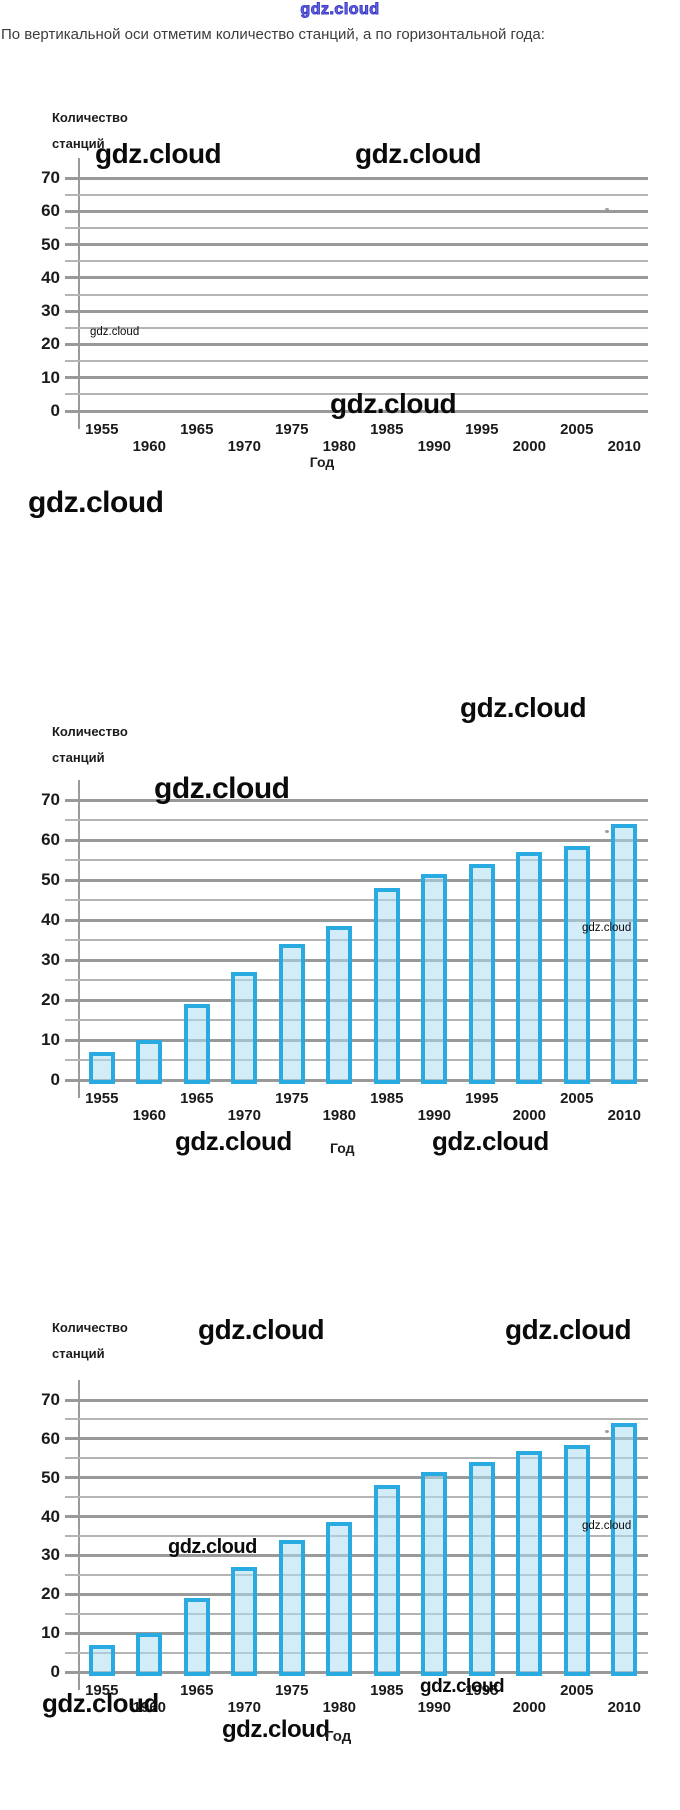 This screenshot has width=680, height=1810. I want to click on dot-artifact, so click(607, 831).